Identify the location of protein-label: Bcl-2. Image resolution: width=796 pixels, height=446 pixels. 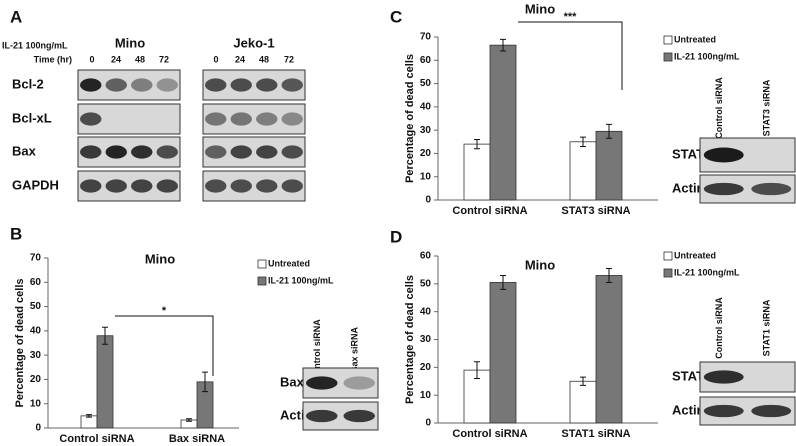
(28, 83).